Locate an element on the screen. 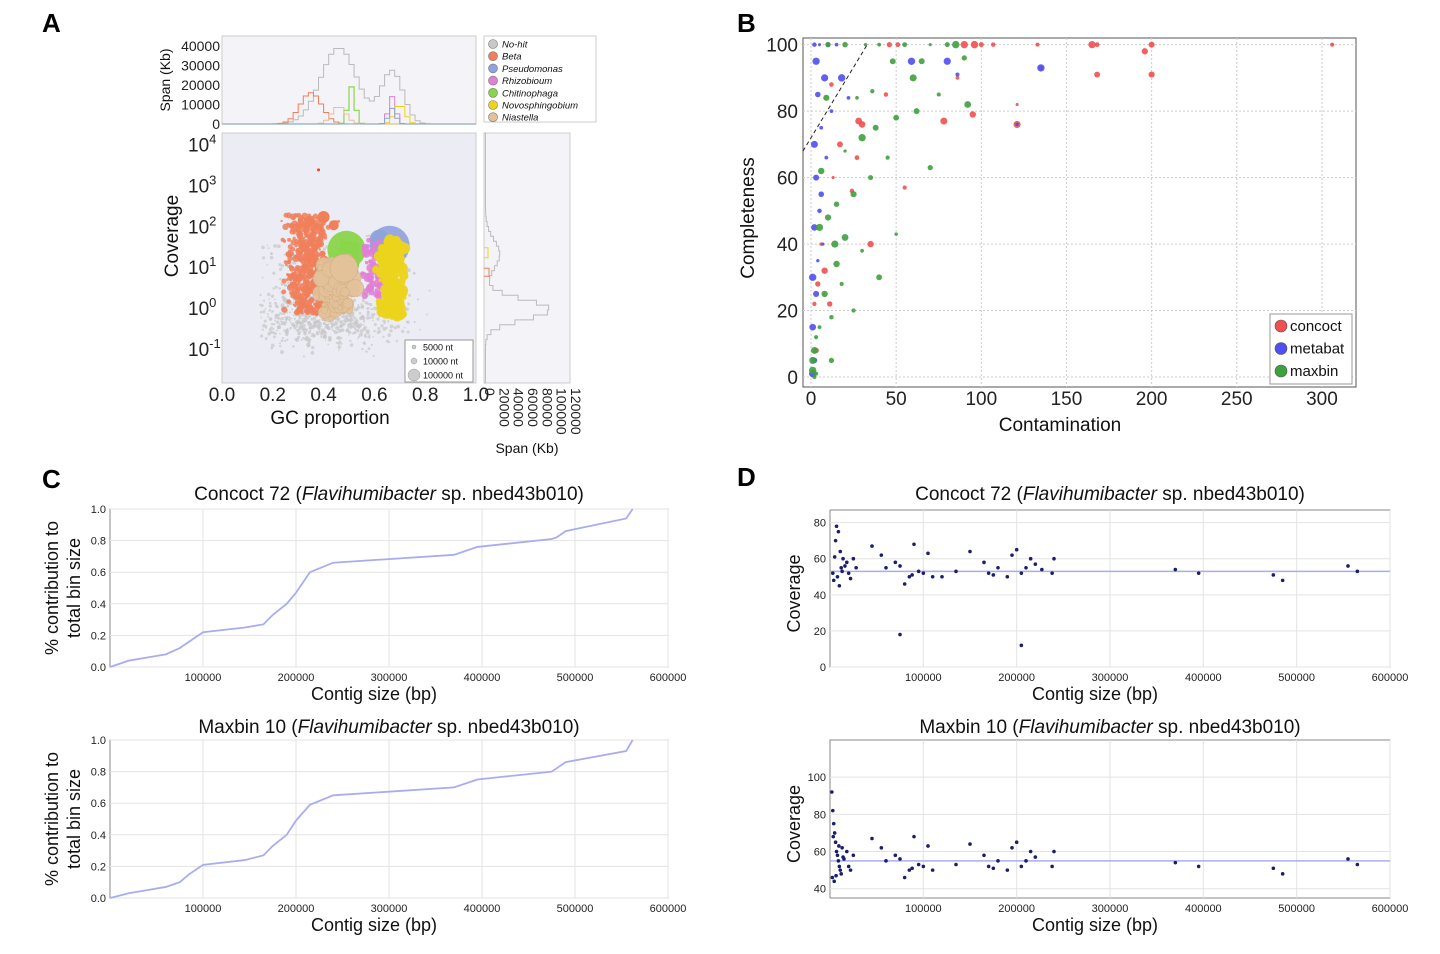 The image size is (1440, 954). hist-no-hit is located at coordinates (517, 258).